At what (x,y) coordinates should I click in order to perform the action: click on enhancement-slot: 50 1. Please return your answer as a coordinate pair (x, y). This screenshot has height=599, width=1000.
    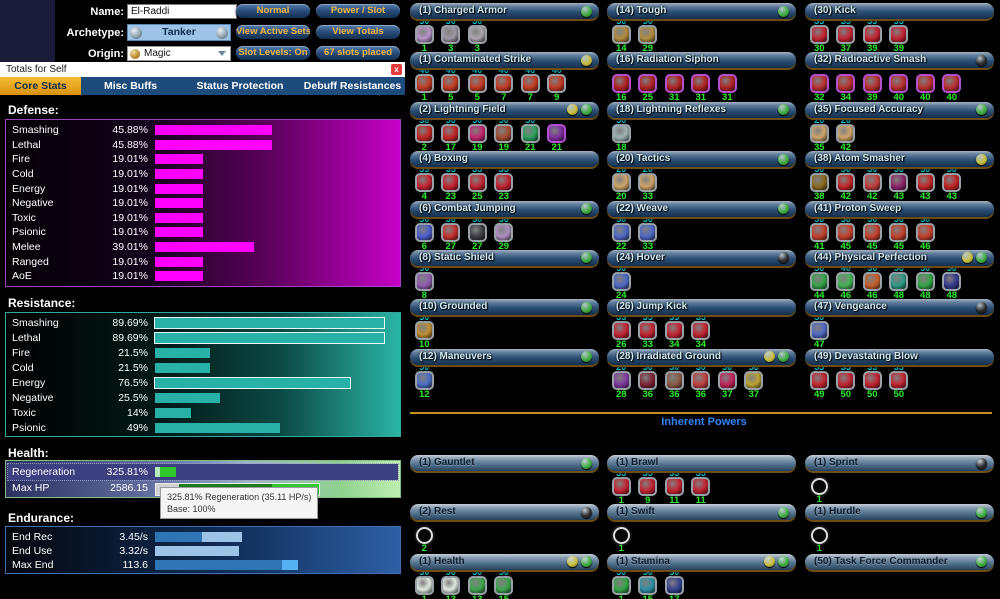
    Looking at the image, I should click on (424, 35).